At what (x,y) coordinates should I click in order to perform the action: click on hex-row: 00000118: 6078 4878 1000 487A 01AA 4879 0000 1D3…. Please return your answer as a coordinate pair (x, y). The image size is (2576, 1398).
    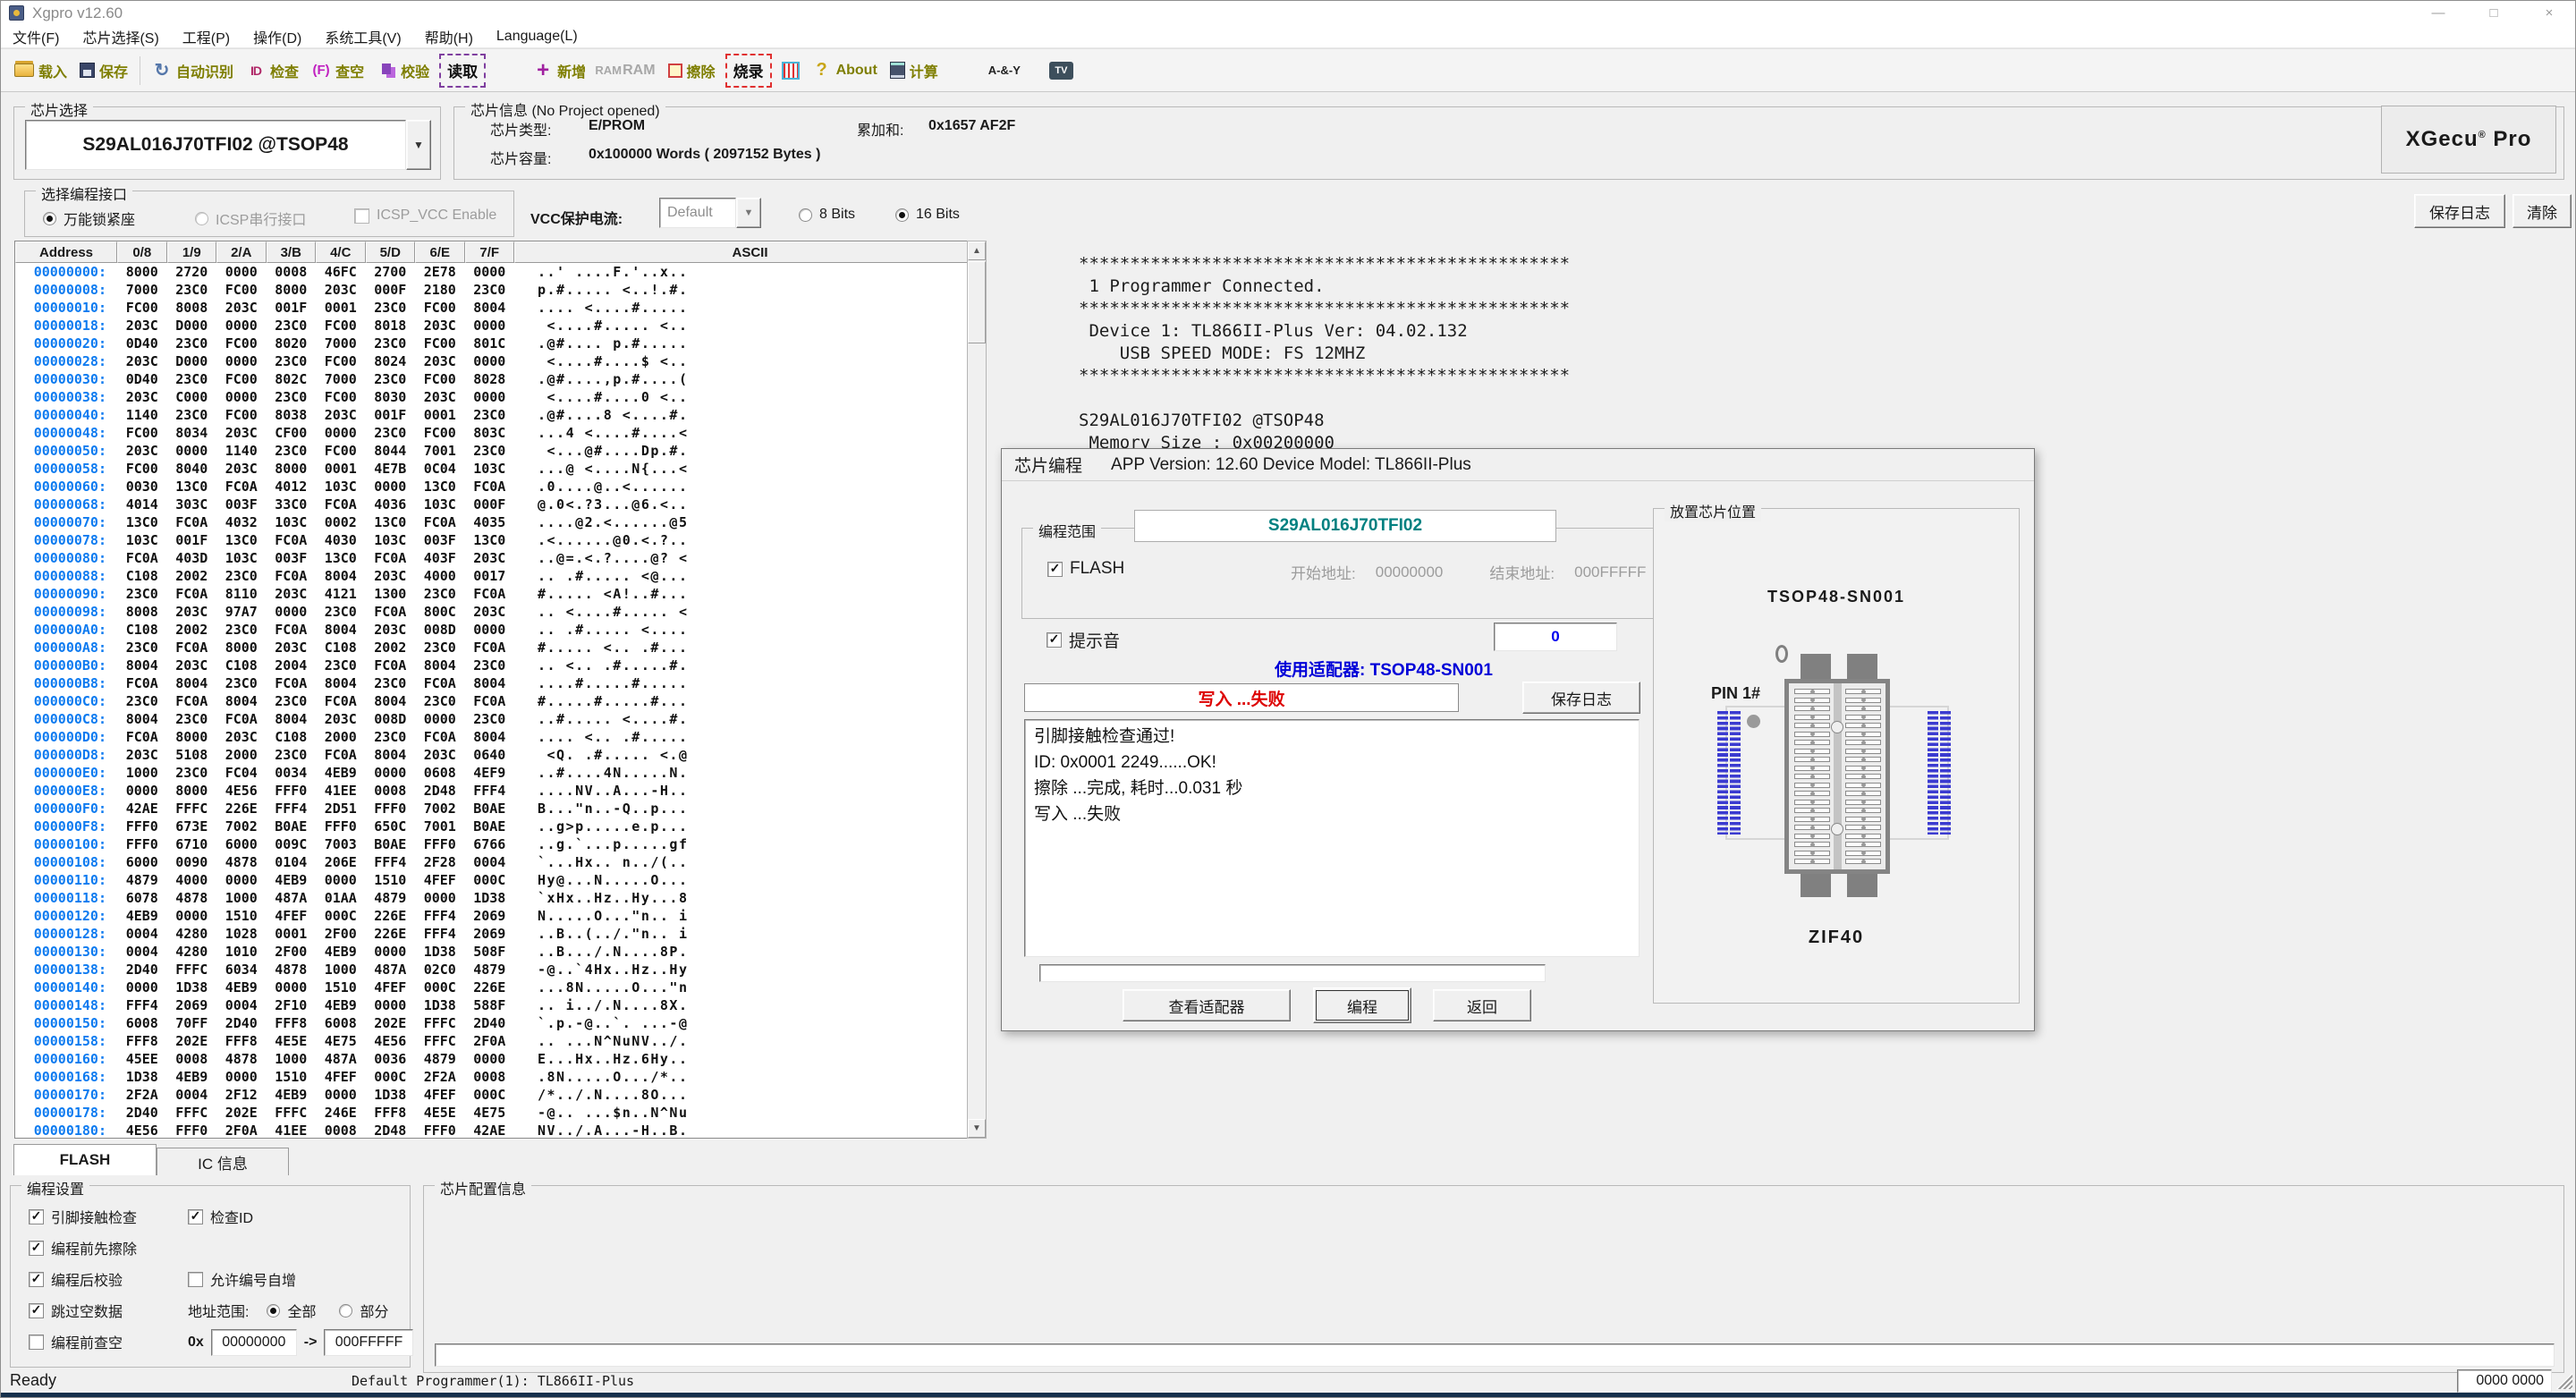
    Looking at the image, I should click on (500, 898).